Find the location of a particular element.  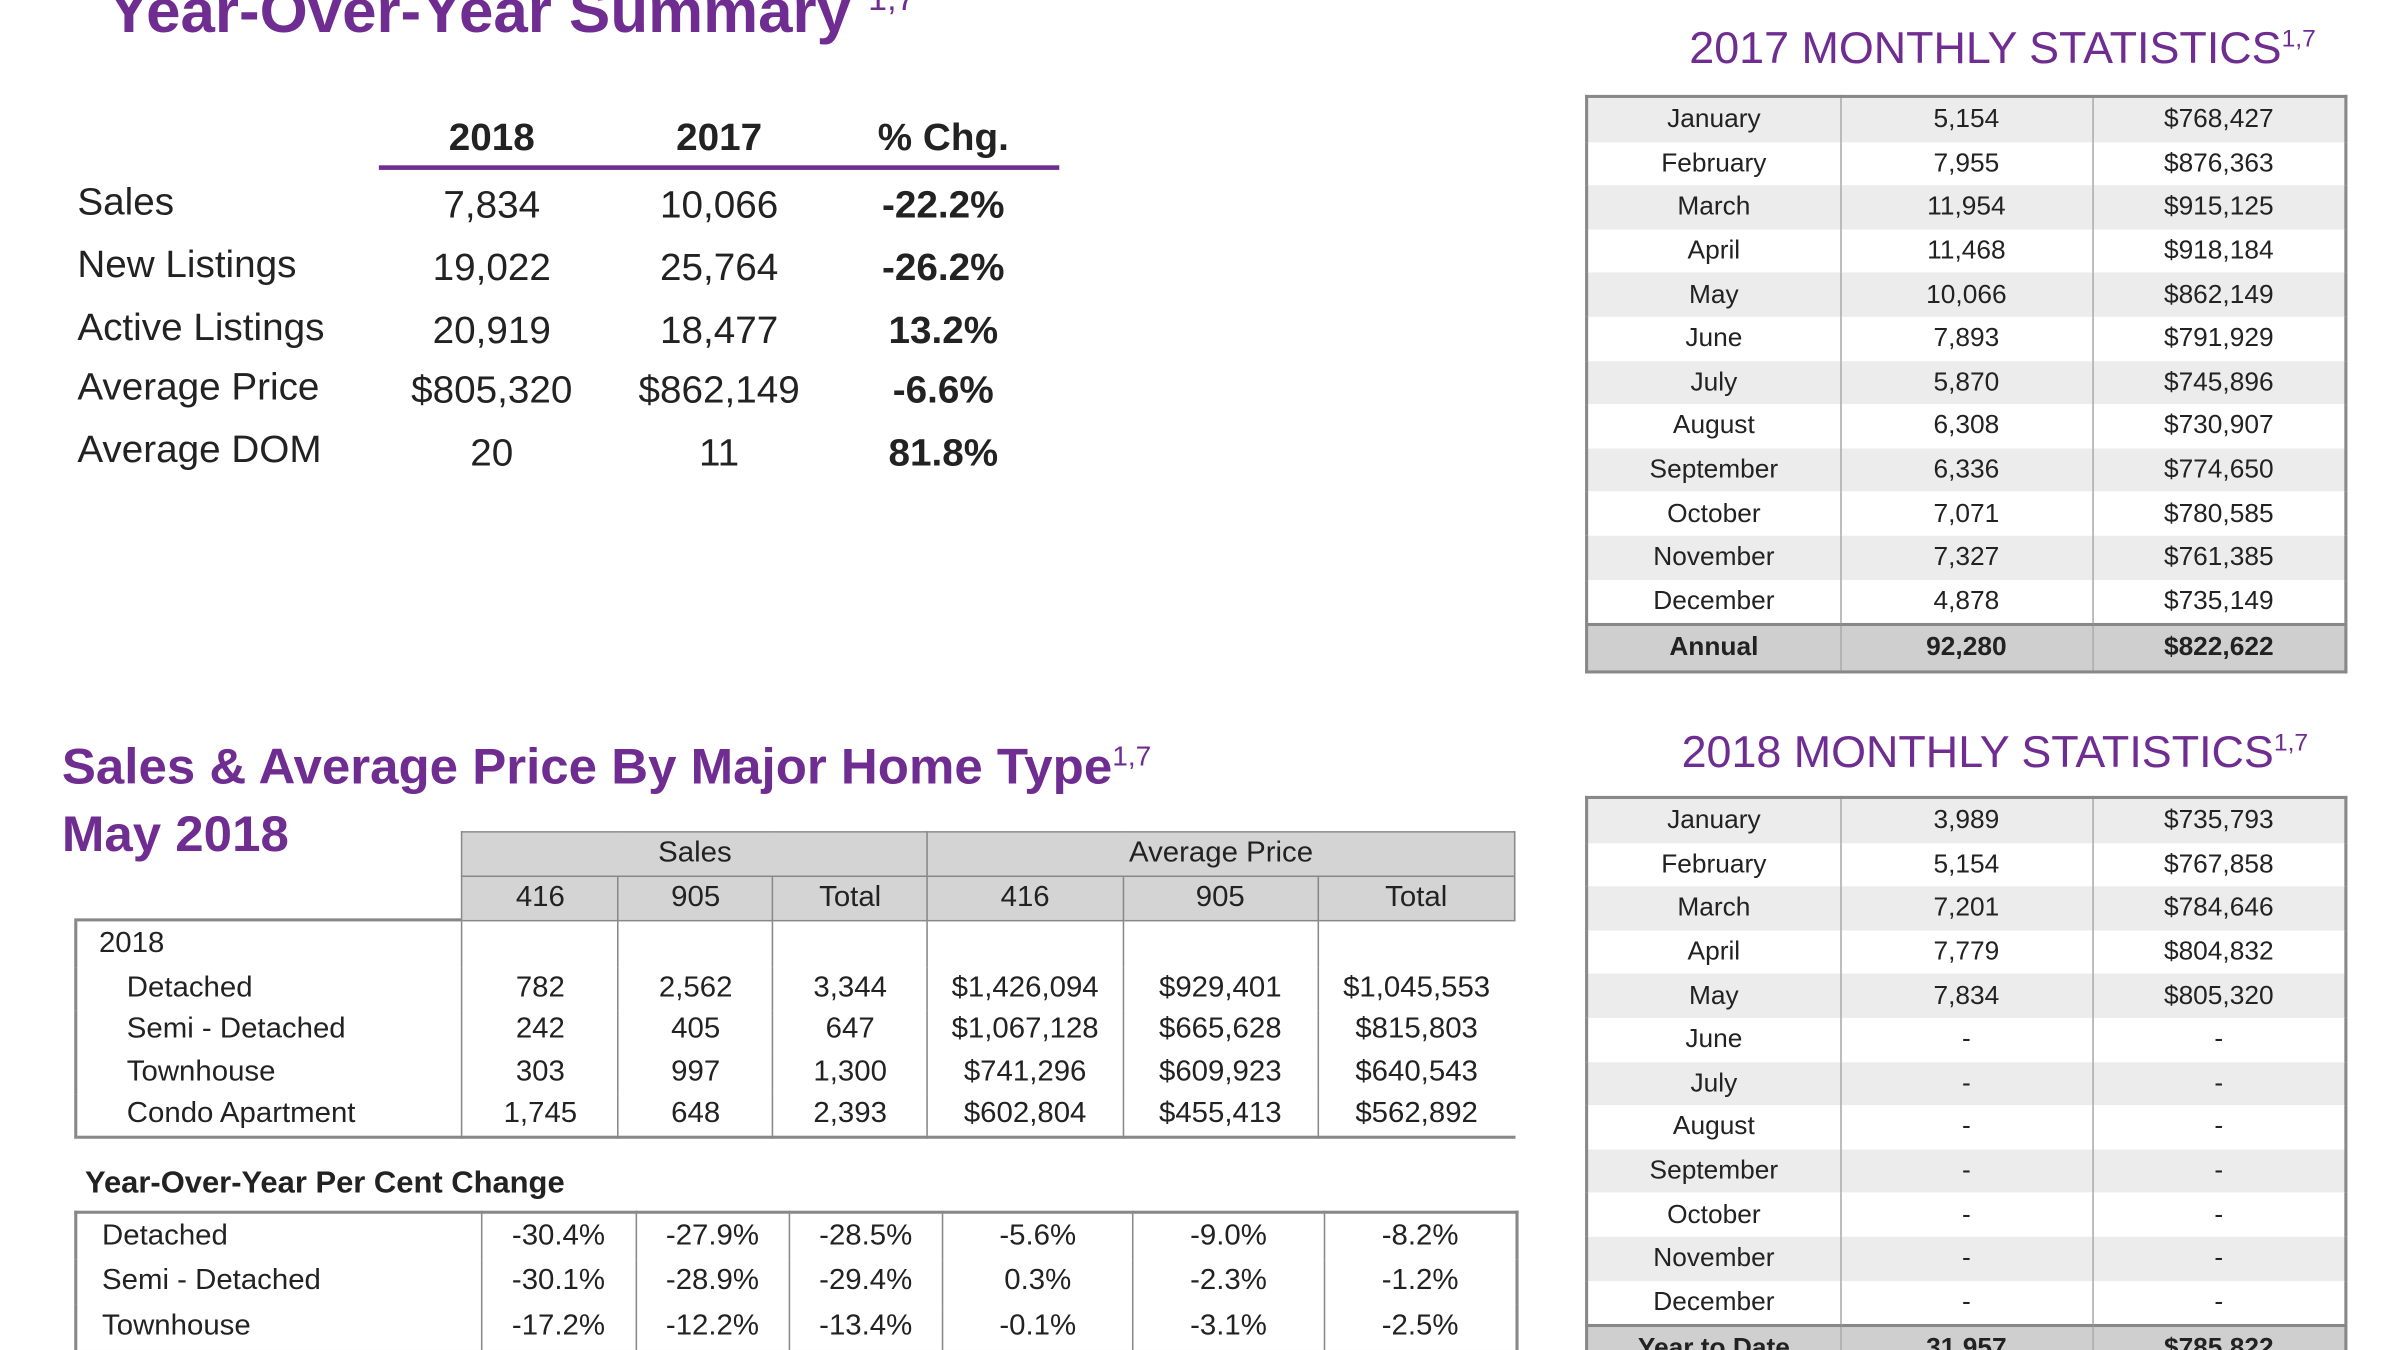

cell: October is located at coordinates (1713, 1214).